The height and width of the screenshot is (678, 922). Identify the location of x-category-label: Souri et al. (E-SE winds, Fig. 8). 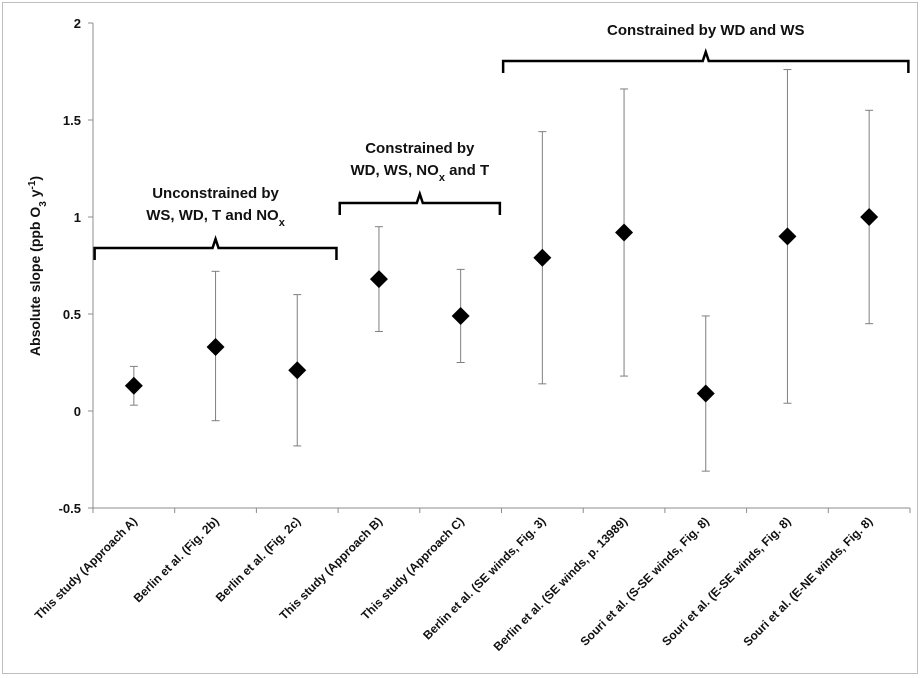
(726, 581).